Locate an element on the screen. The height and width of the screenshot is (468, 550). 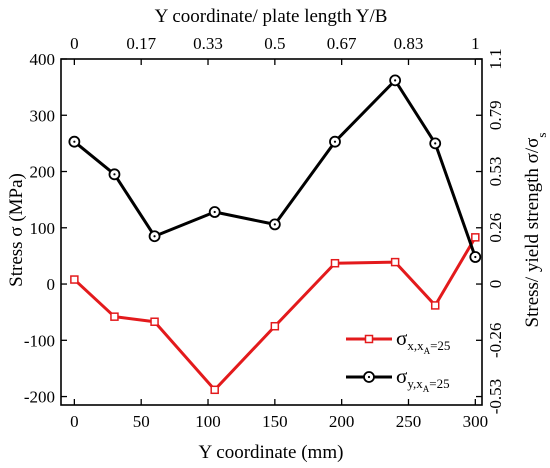
y2-tick-label-6: 1.1 is located at coordinates (495, 58).